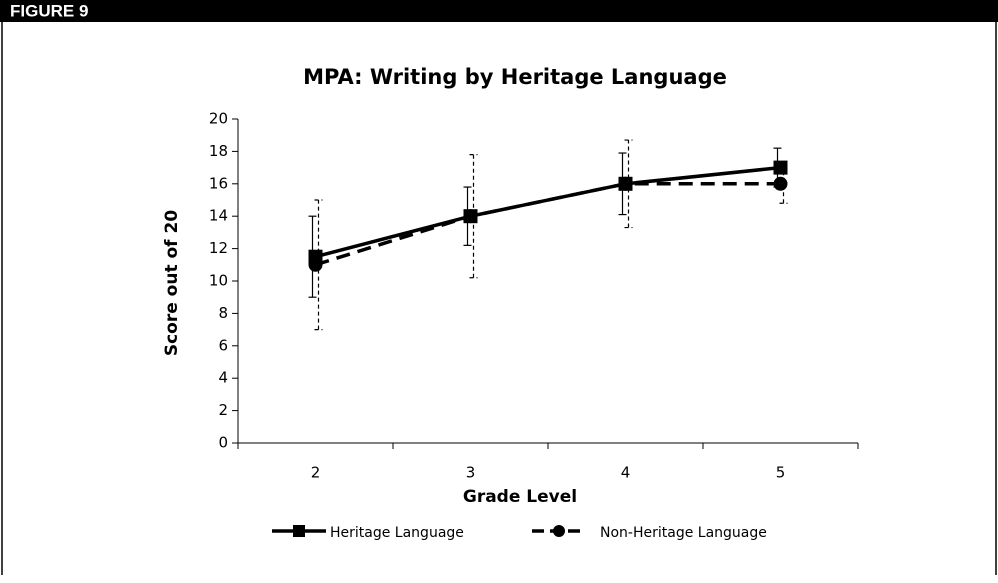 The height and width of the screenshot is (583, 998). What do you see at coordinates (223, 410) in the screenshot?
I see `y-tick-label: 2` at bounding box center [223, 410].